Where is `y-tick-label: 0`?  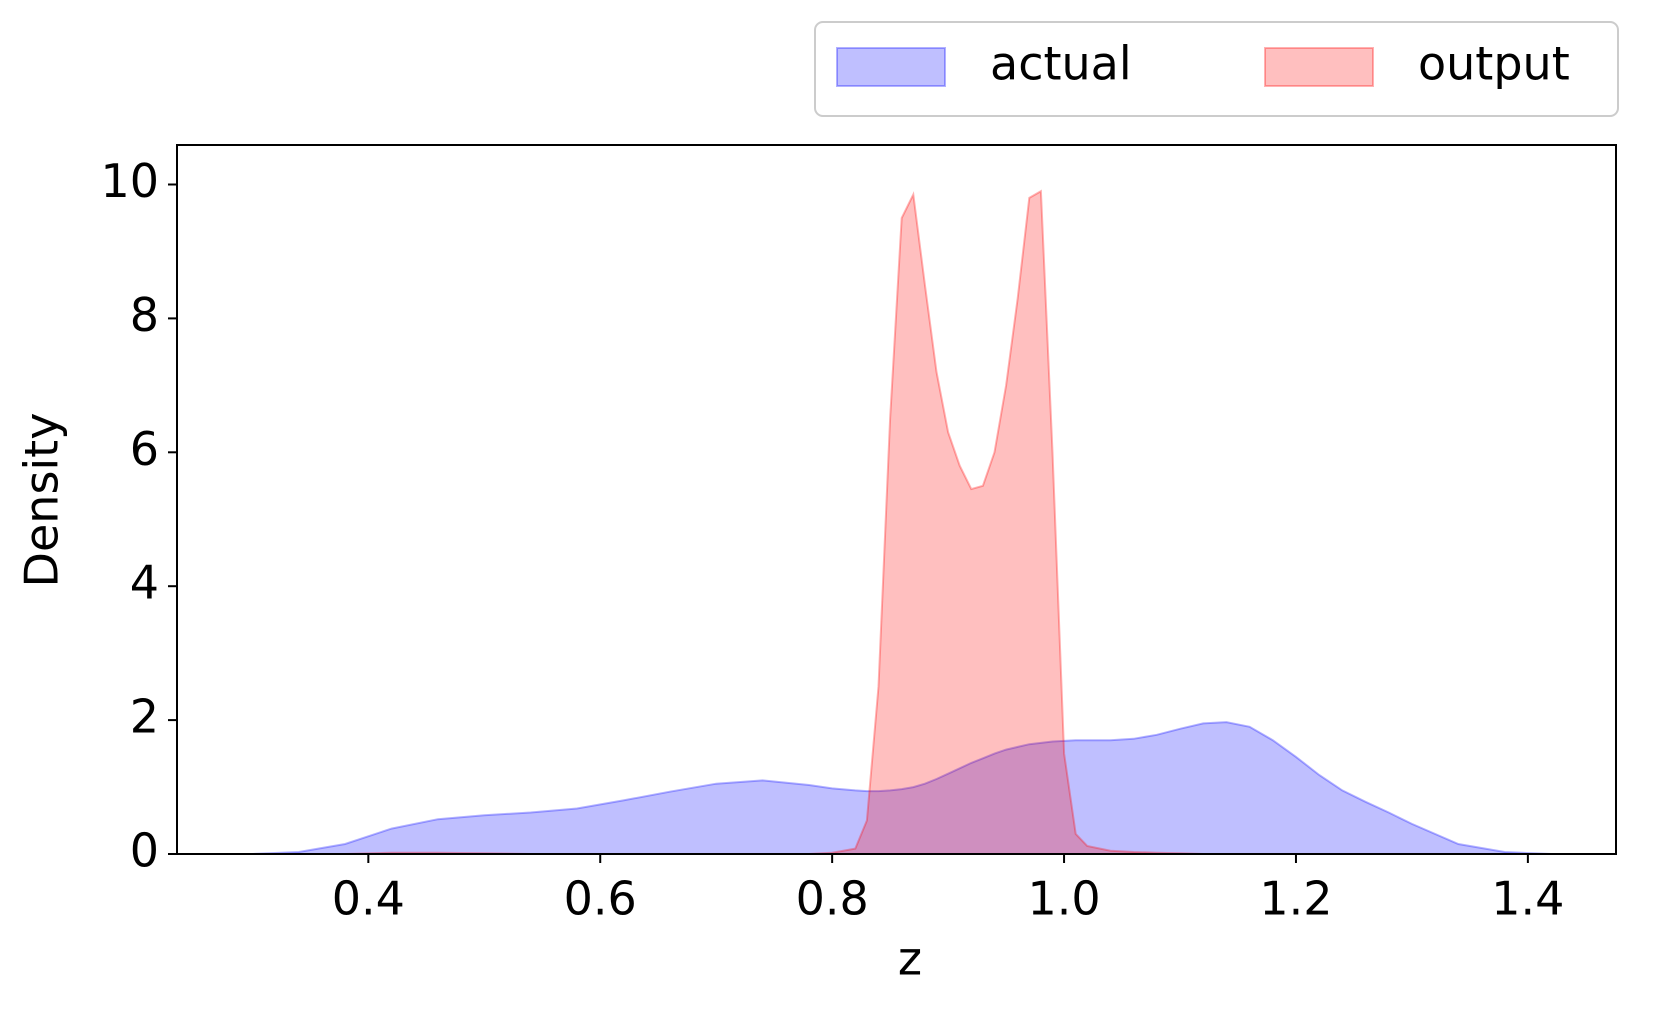 y-tick-label: 0 is located at coordinates (144, 851).